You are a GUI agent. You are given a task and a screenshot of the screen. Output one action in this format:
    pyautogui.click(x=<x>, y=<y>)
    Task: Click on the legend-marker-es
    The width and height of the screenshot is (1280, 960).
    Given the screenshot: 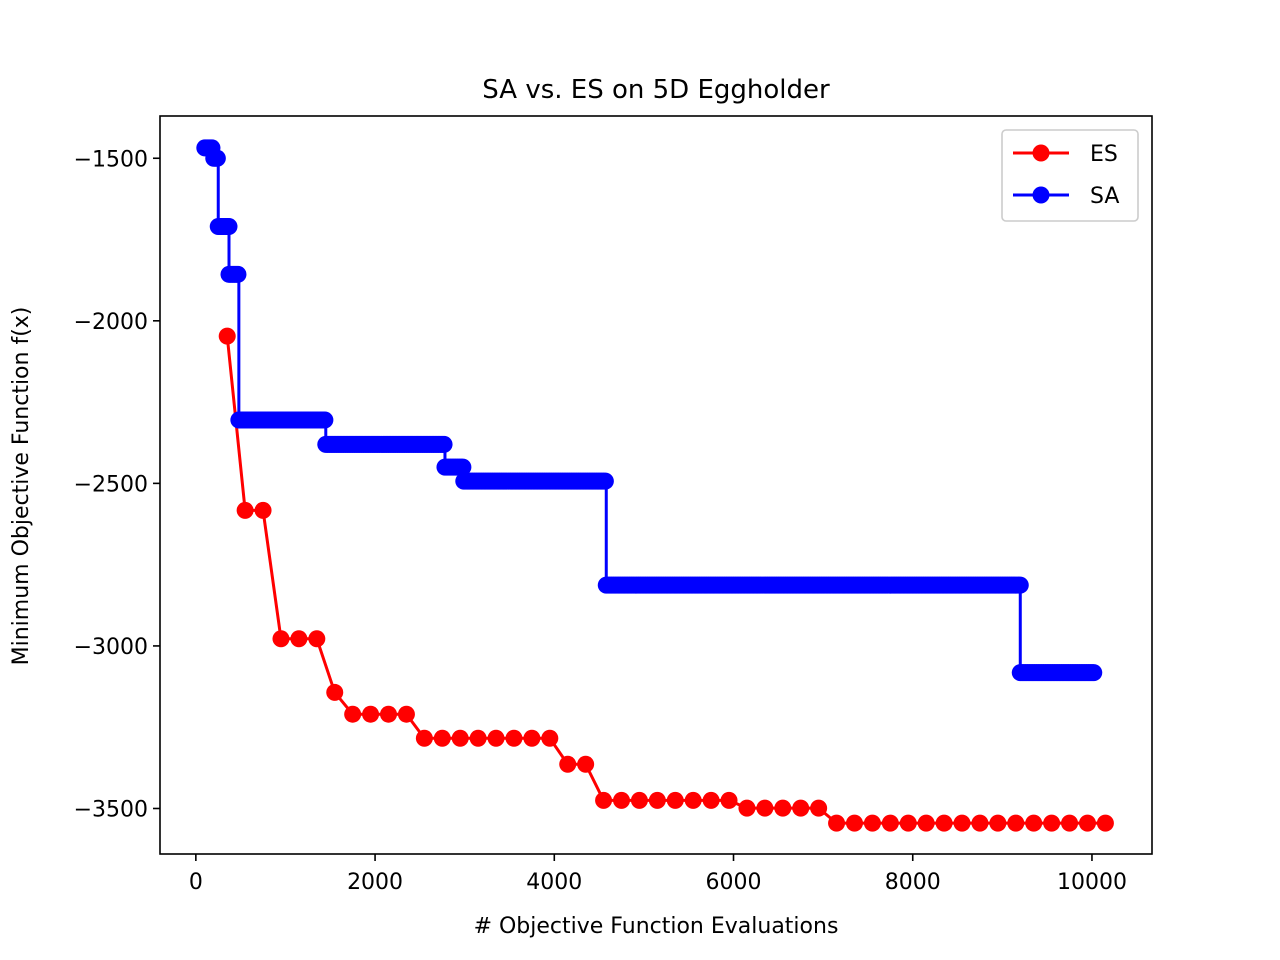 What is the action you would take?
    pyautogui.click(x=1041, y=153)
    